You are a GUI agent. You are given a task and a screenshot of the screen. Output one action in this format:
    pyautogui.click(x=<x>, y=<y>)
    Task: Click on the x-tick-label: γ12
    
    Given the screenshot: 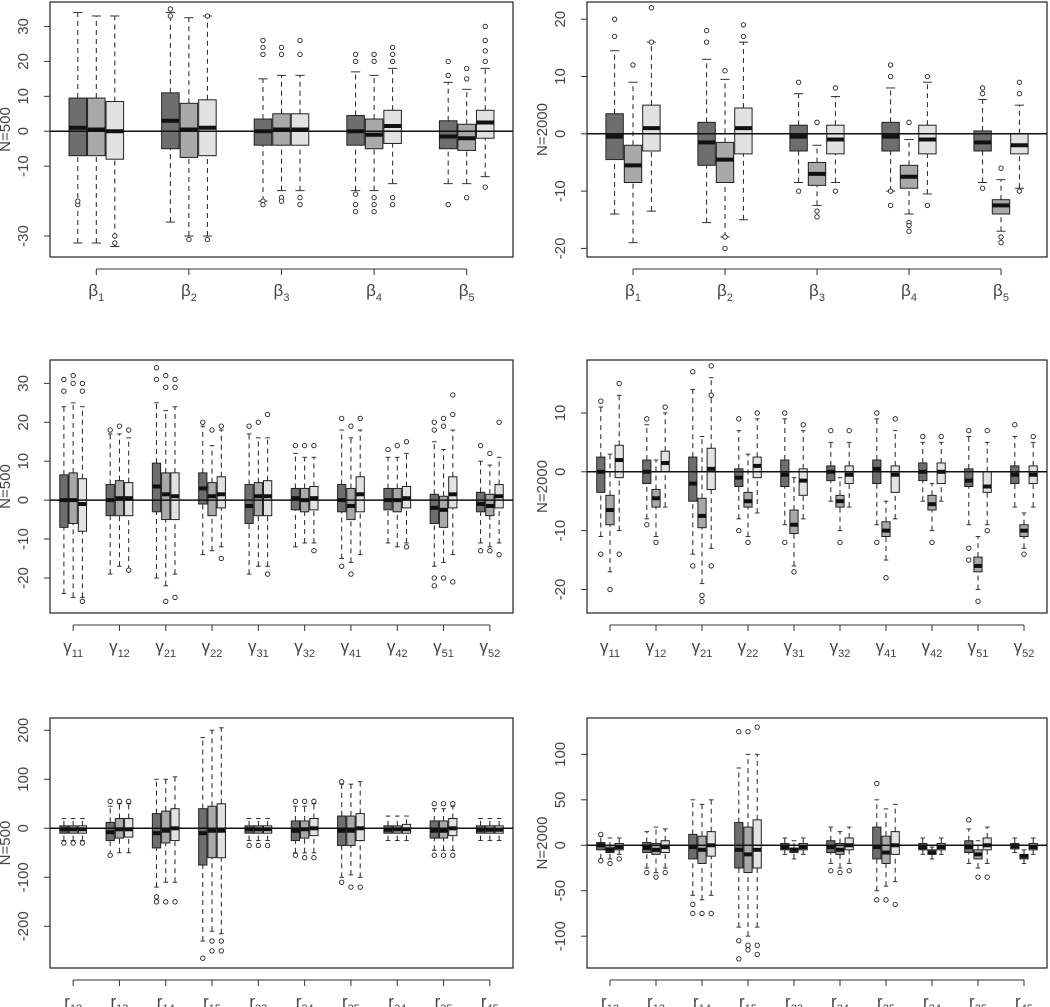 What is the action you would take?
    pyautogui.click(x=656, y=648)
    